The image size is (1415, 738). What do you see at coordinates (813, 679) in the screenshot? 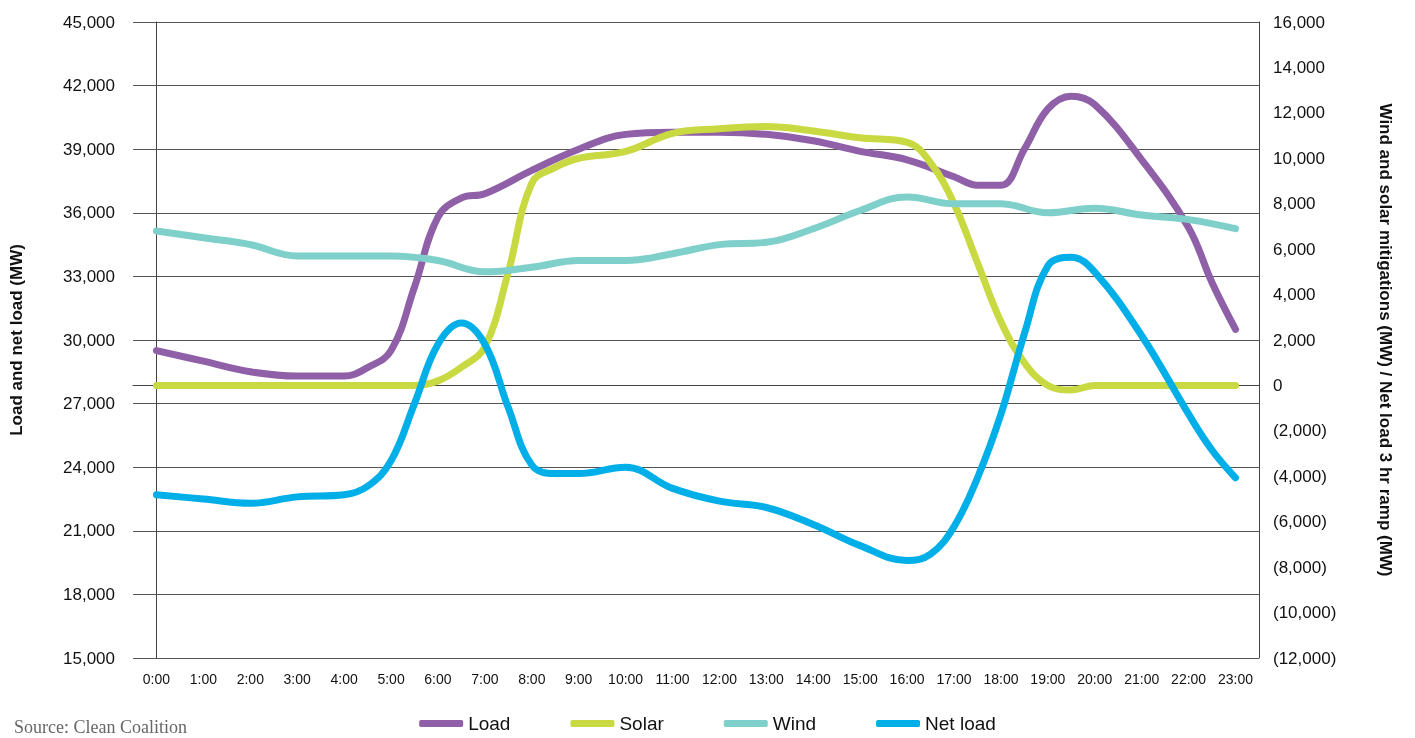
I see `x-tick-label: 14:00` at bounding box center [813, 679].